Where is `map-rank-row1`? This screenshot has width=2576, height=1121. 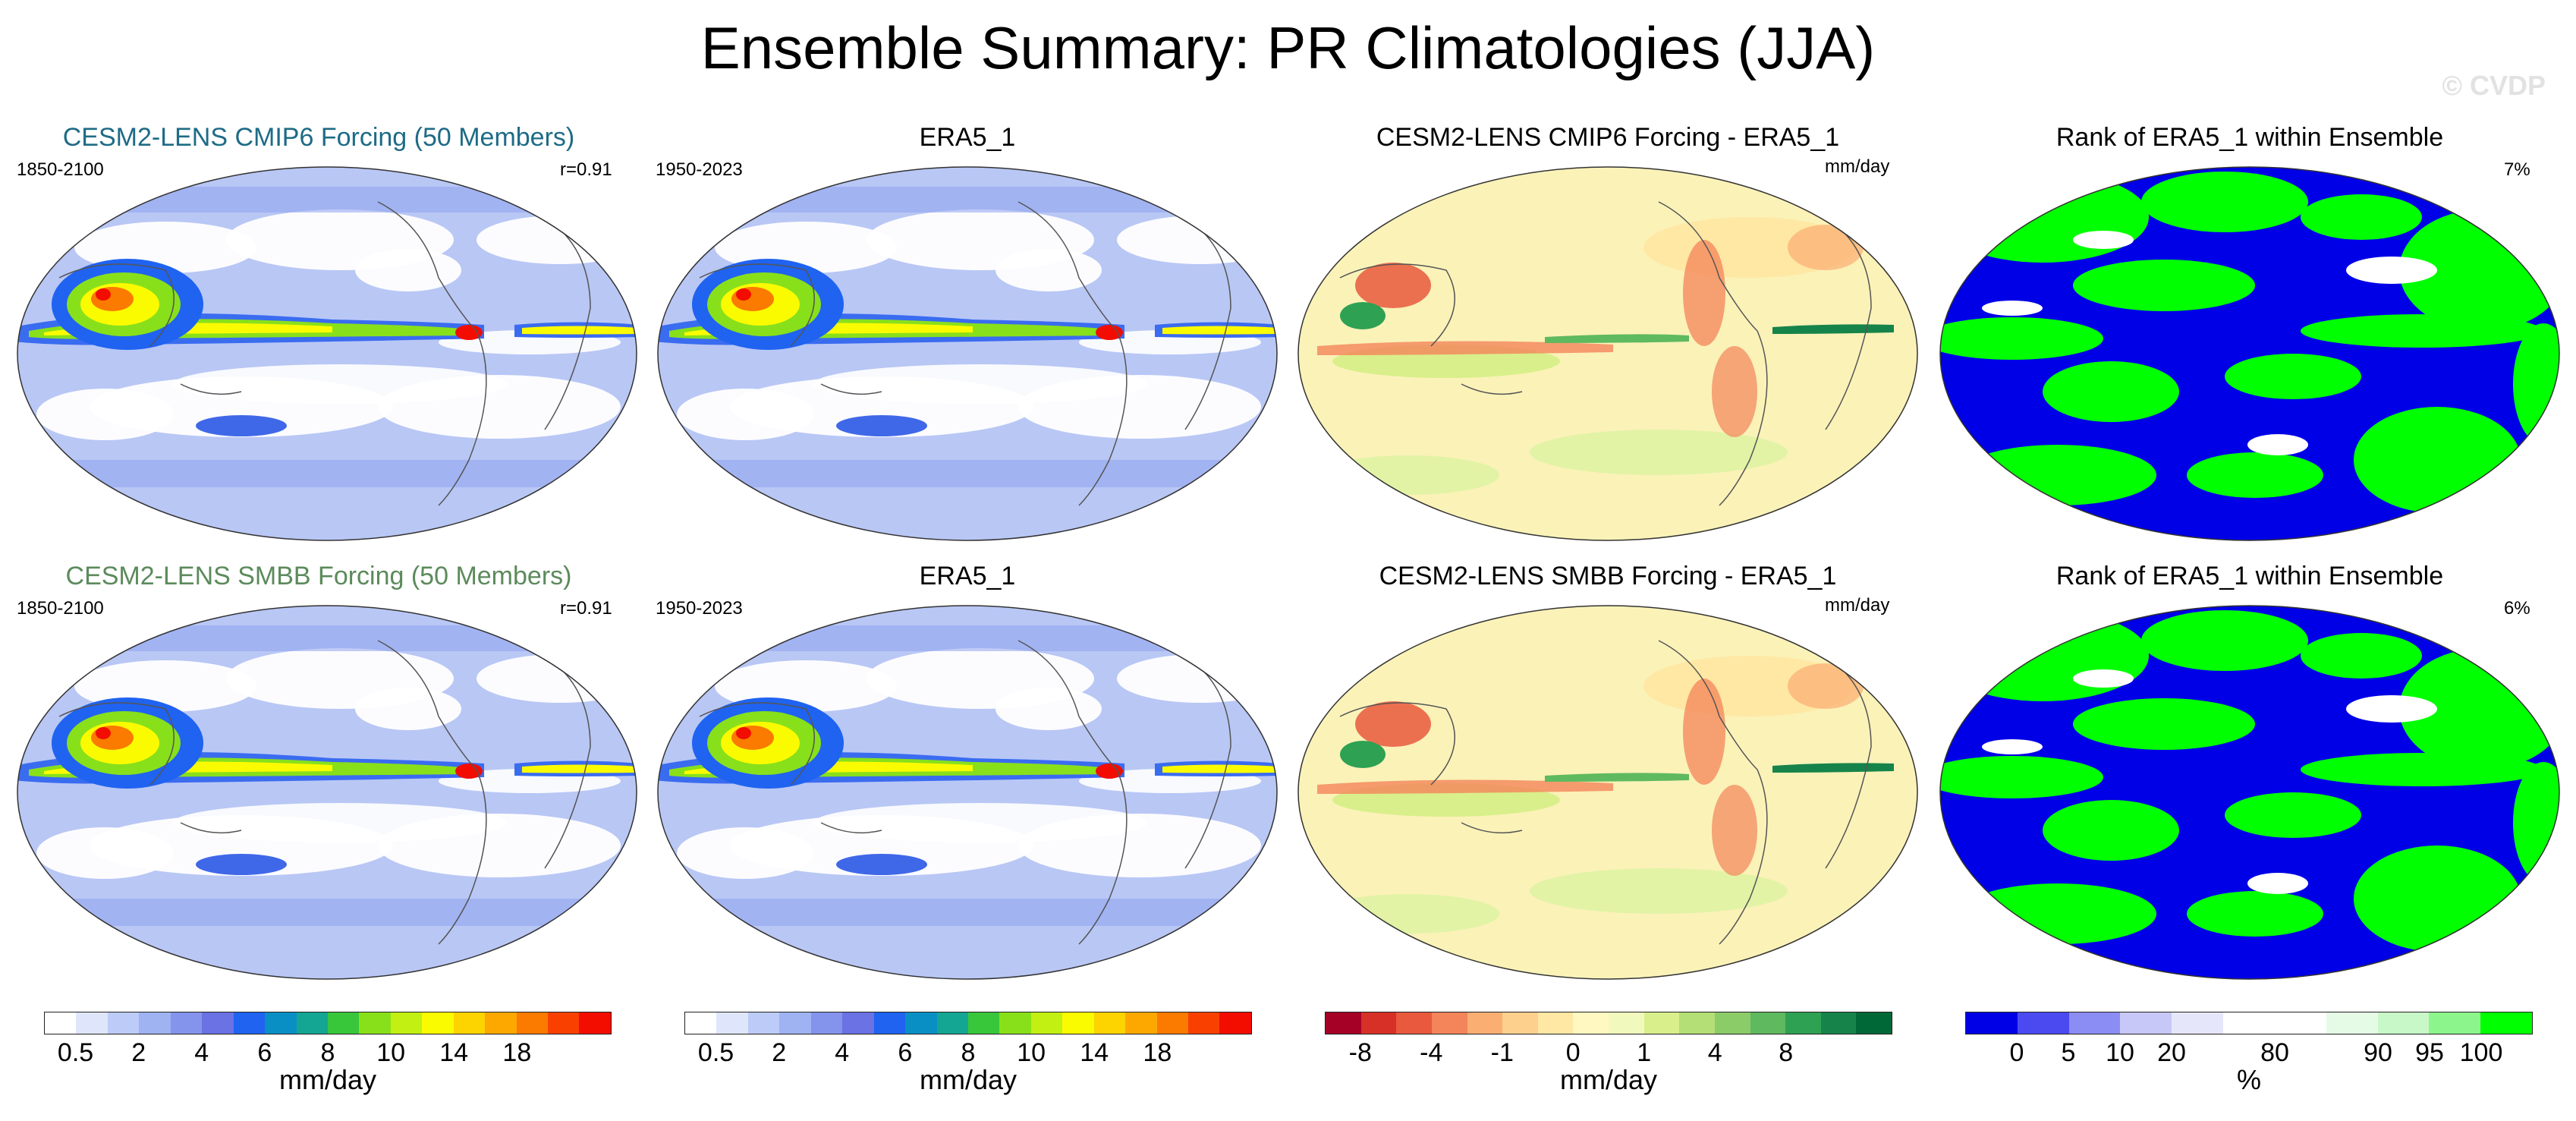 map-rank-row1 is located at coordinates (2249, 349).